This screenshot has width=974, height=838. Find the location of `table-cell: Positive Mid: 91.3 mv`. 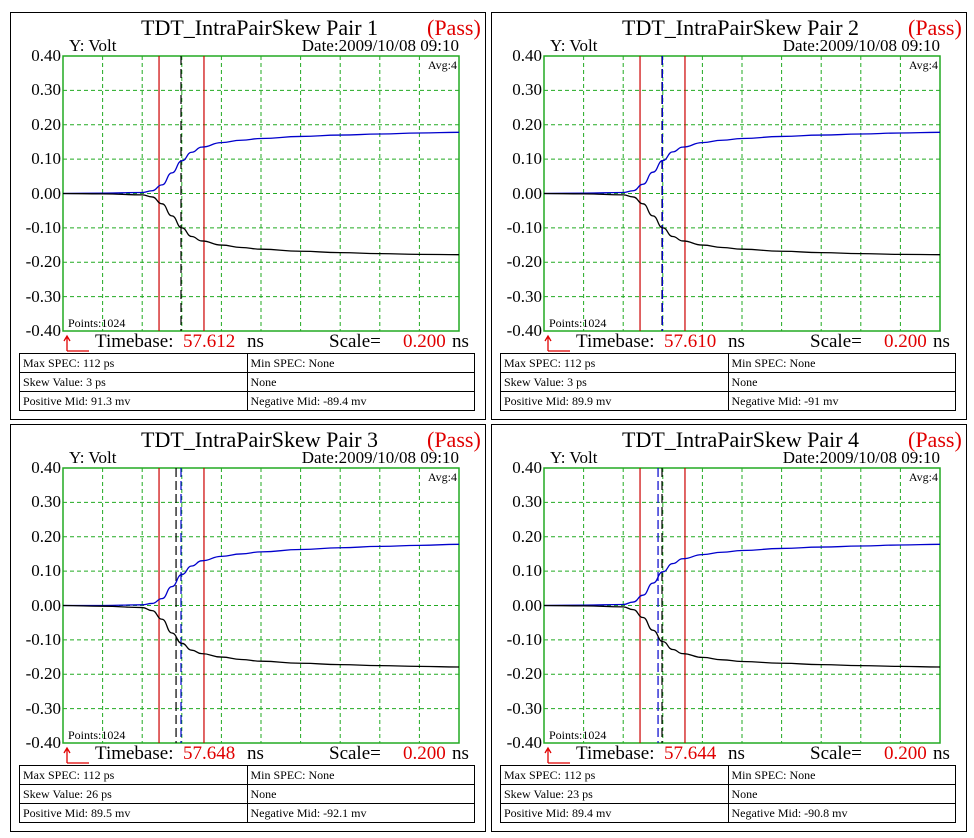

table-cell: Positive Mid: 91.3 mv is located at coordinates (133, 401).